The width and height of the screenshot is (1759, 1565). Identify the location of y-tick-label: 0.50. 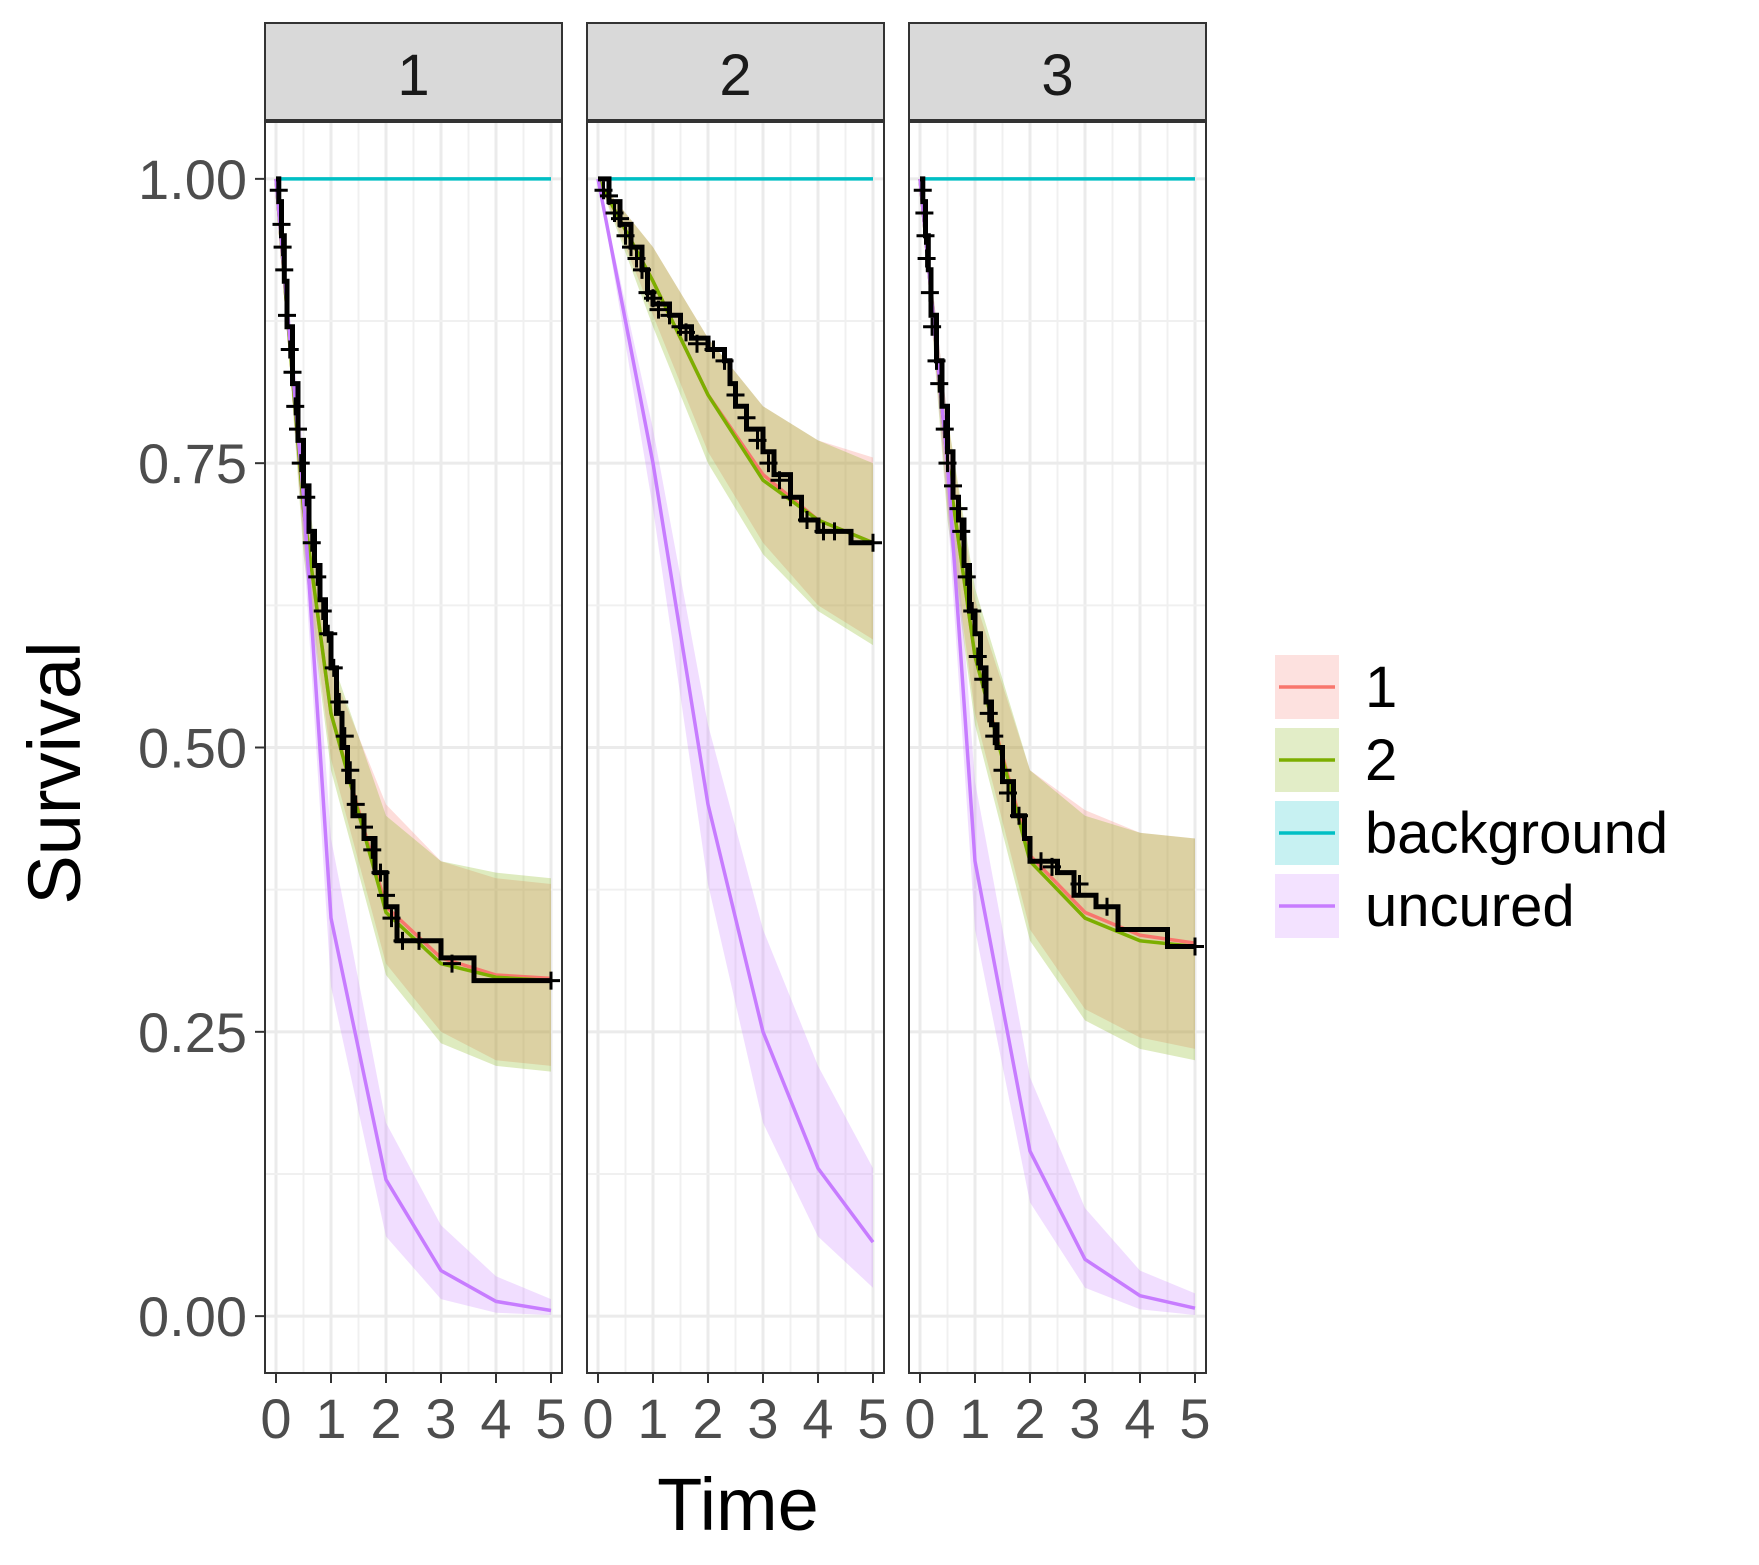
(192, 748).